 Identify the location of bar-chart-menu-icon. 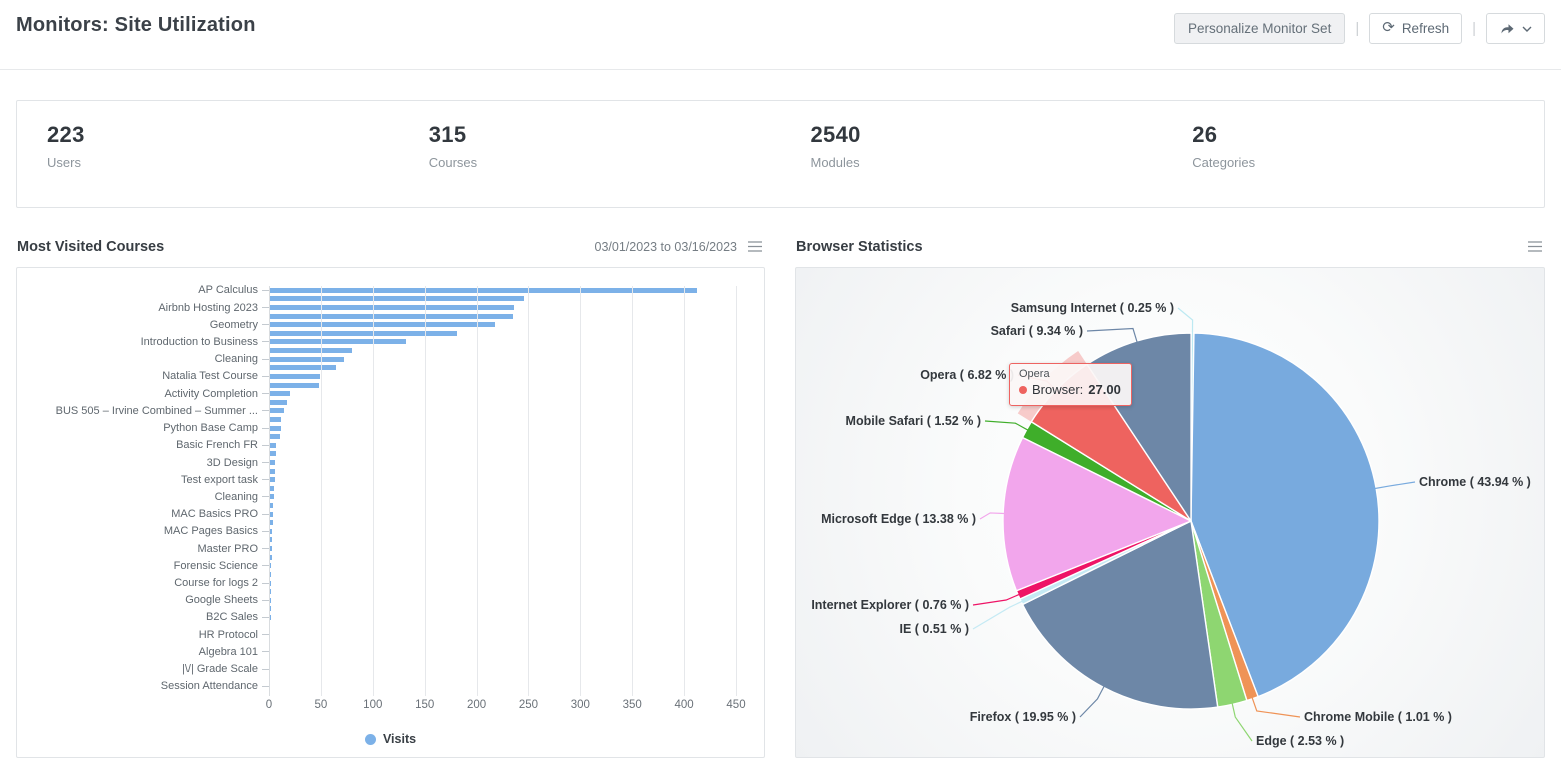
(755, 246).